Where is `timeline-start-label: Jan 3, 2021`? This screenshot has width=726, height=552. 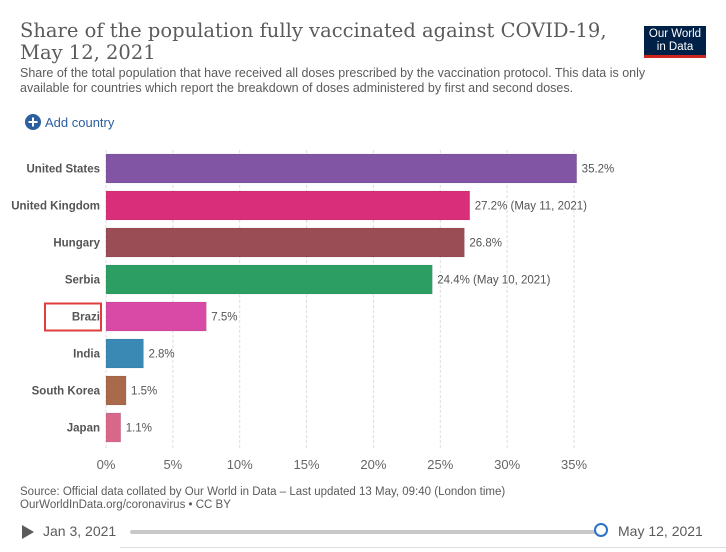
timeline-start-label: Jan 3, 2021 is located at coordinates (80, 531).